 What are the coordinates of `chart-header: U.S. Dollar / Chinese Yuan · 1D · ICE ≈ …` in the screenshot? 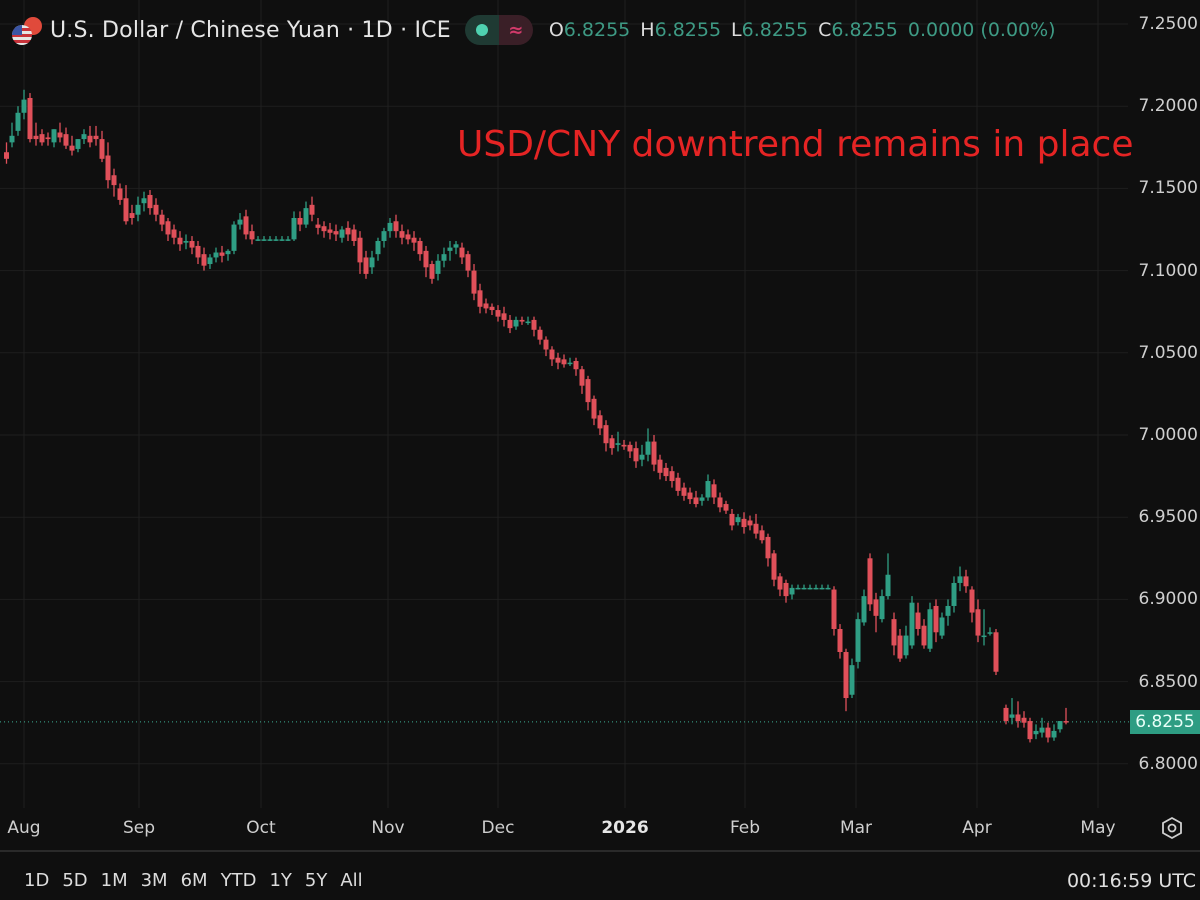 It's located at (533, 30).